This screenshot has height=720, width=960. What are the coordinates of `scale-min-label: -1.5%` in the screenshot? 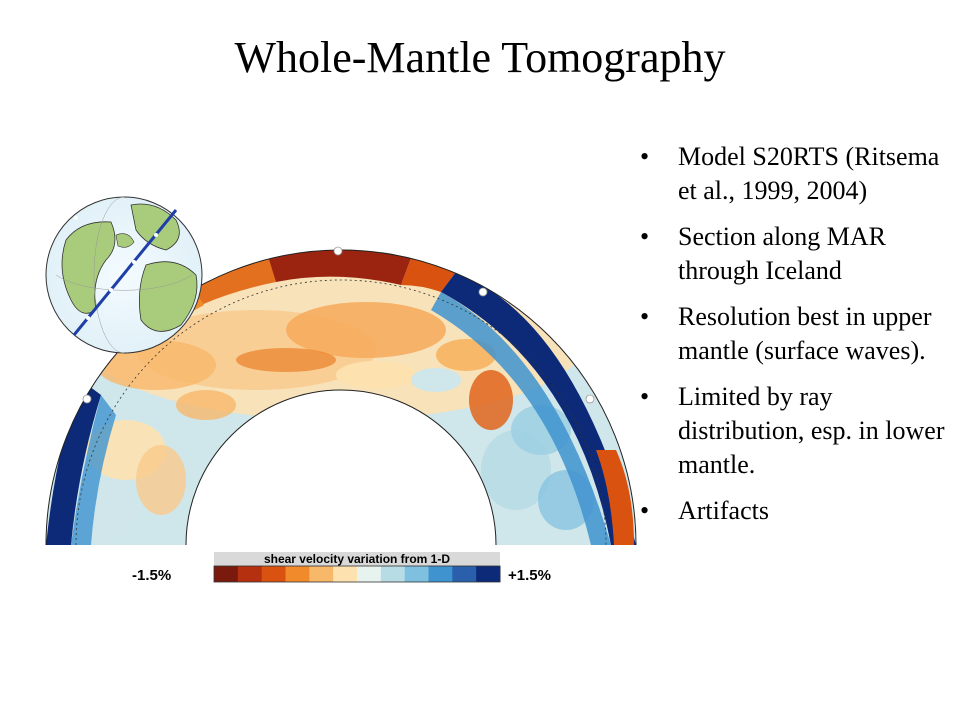 It's located at (151, 575).